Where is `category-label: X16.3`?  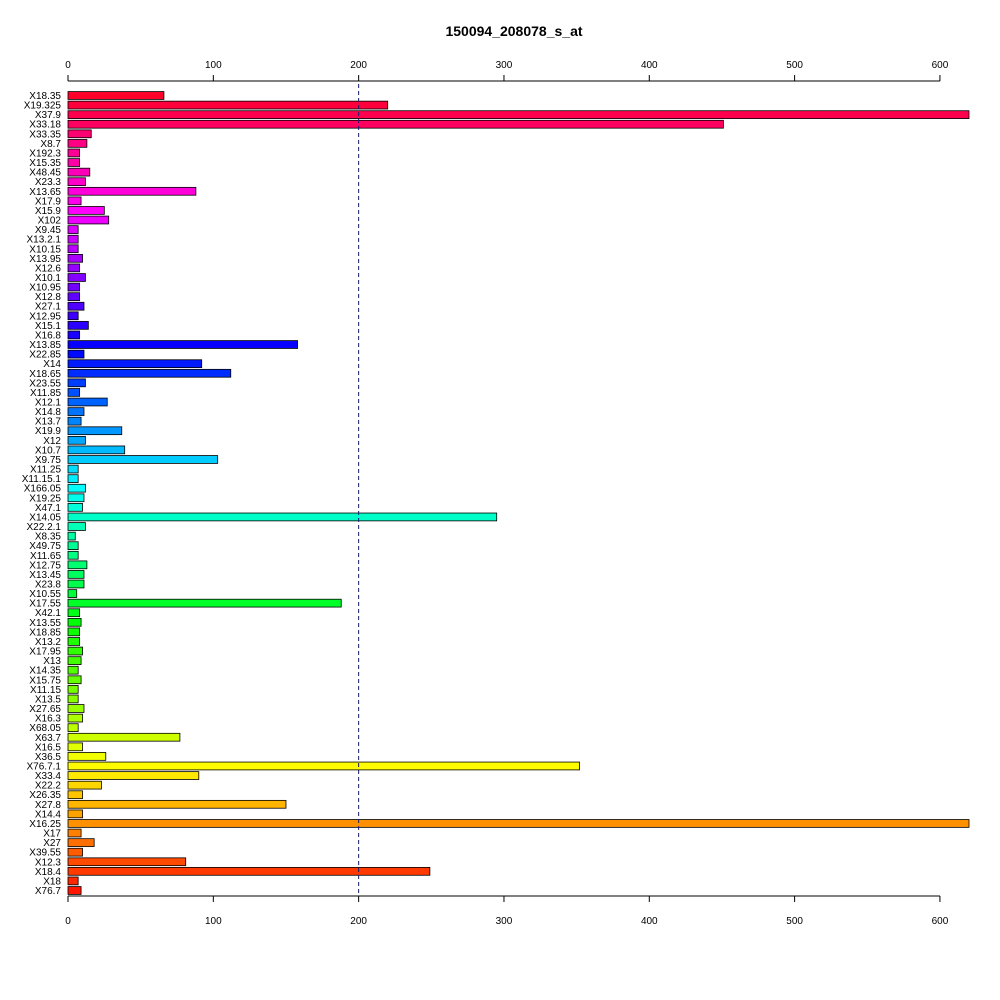 category-label: X16.3 is located at coordinates (48, 719).